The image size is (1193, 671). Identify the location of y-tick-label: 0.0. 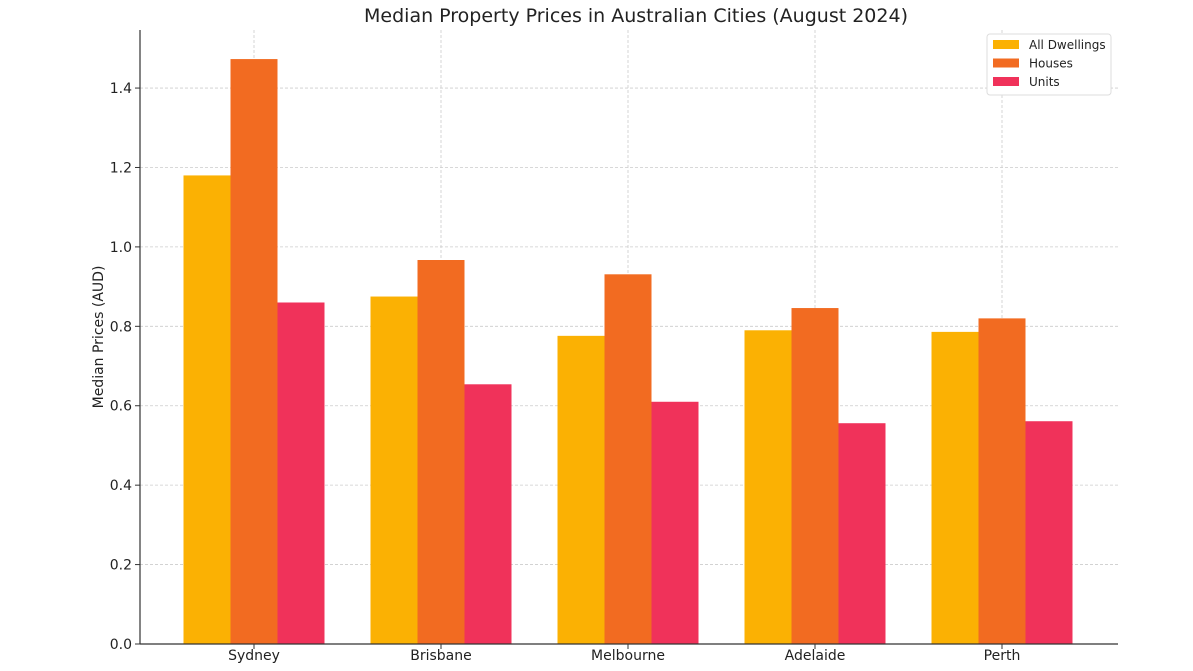
(121, 645).